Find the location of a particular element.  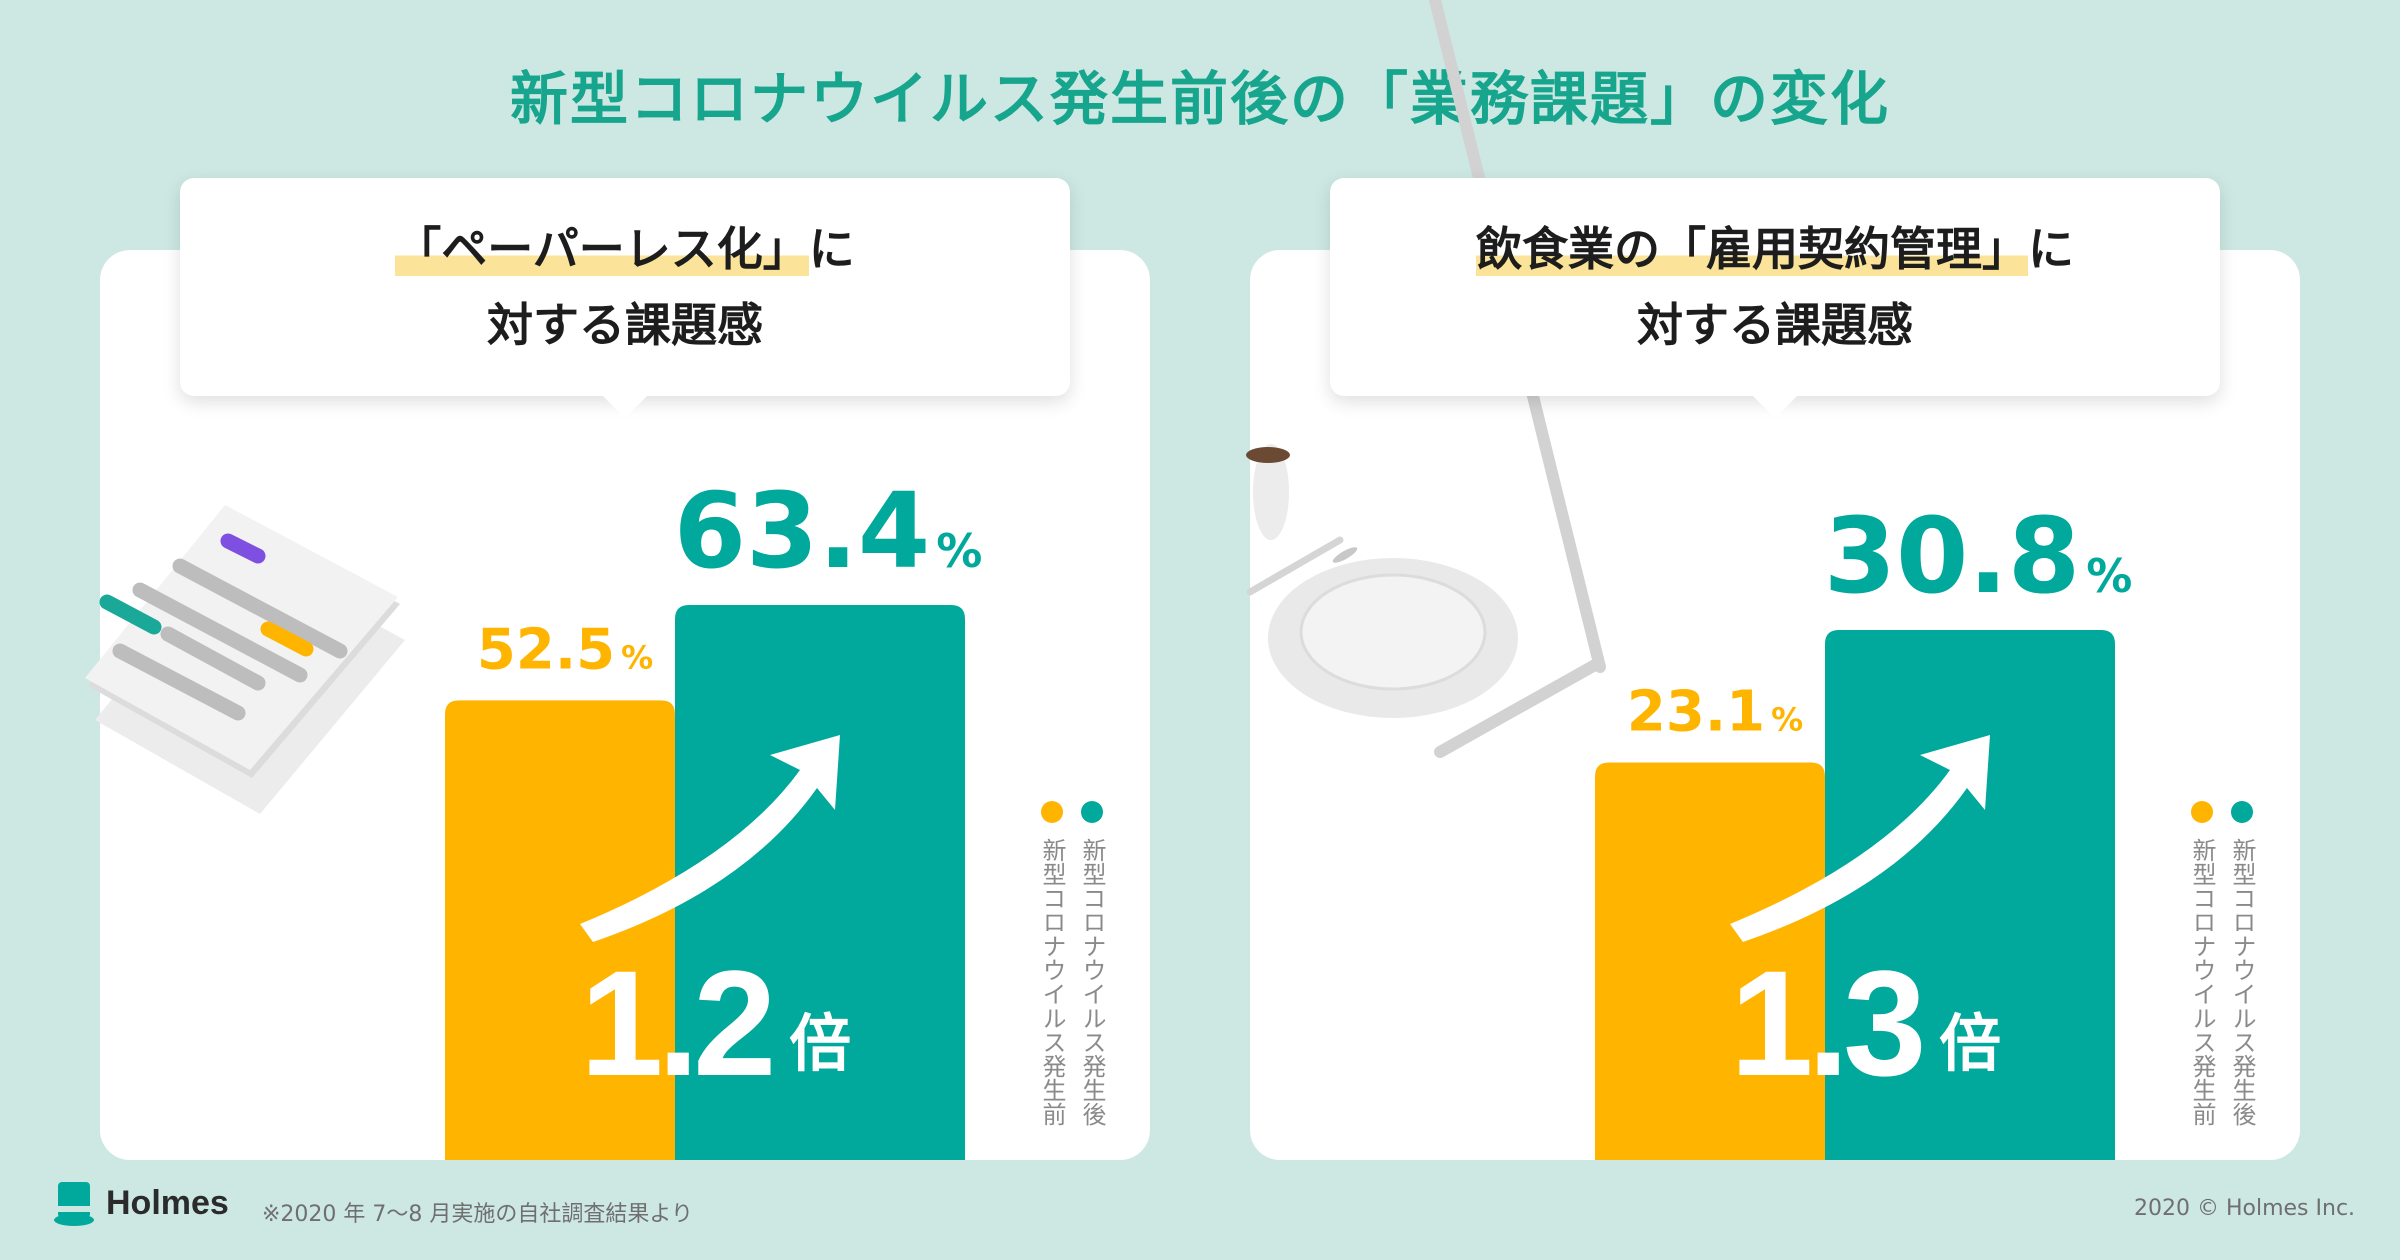

value-label-after: 63.4 is located at coordinates (802, 531).